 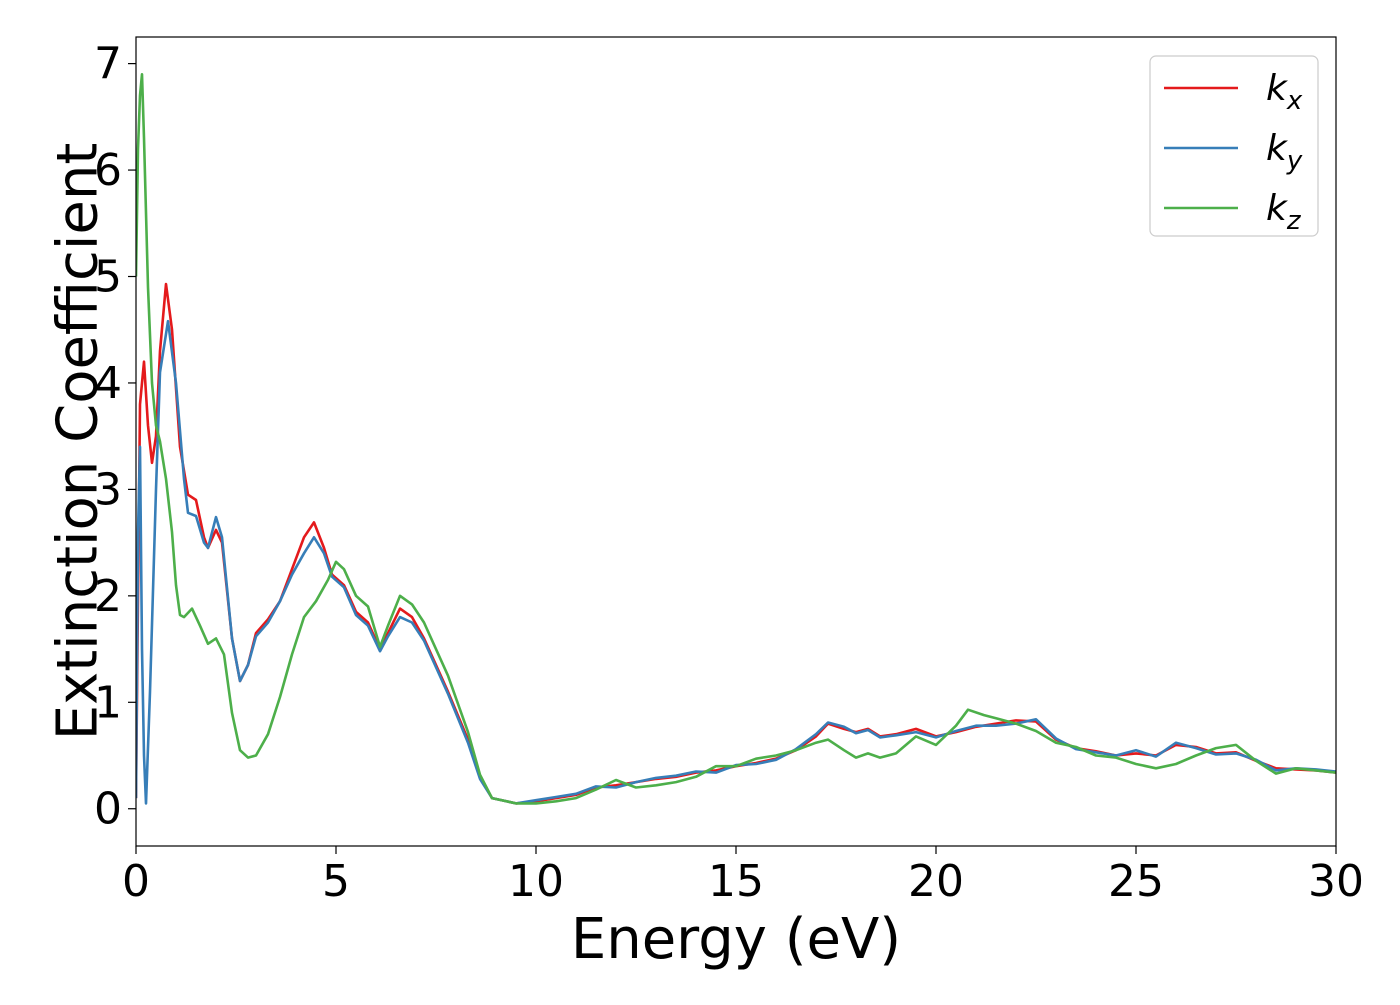 What do you see at coordinates (1284, 152) in the screenshot?
I see `legend-label-y: ky` at bounding box center [1284, 152].